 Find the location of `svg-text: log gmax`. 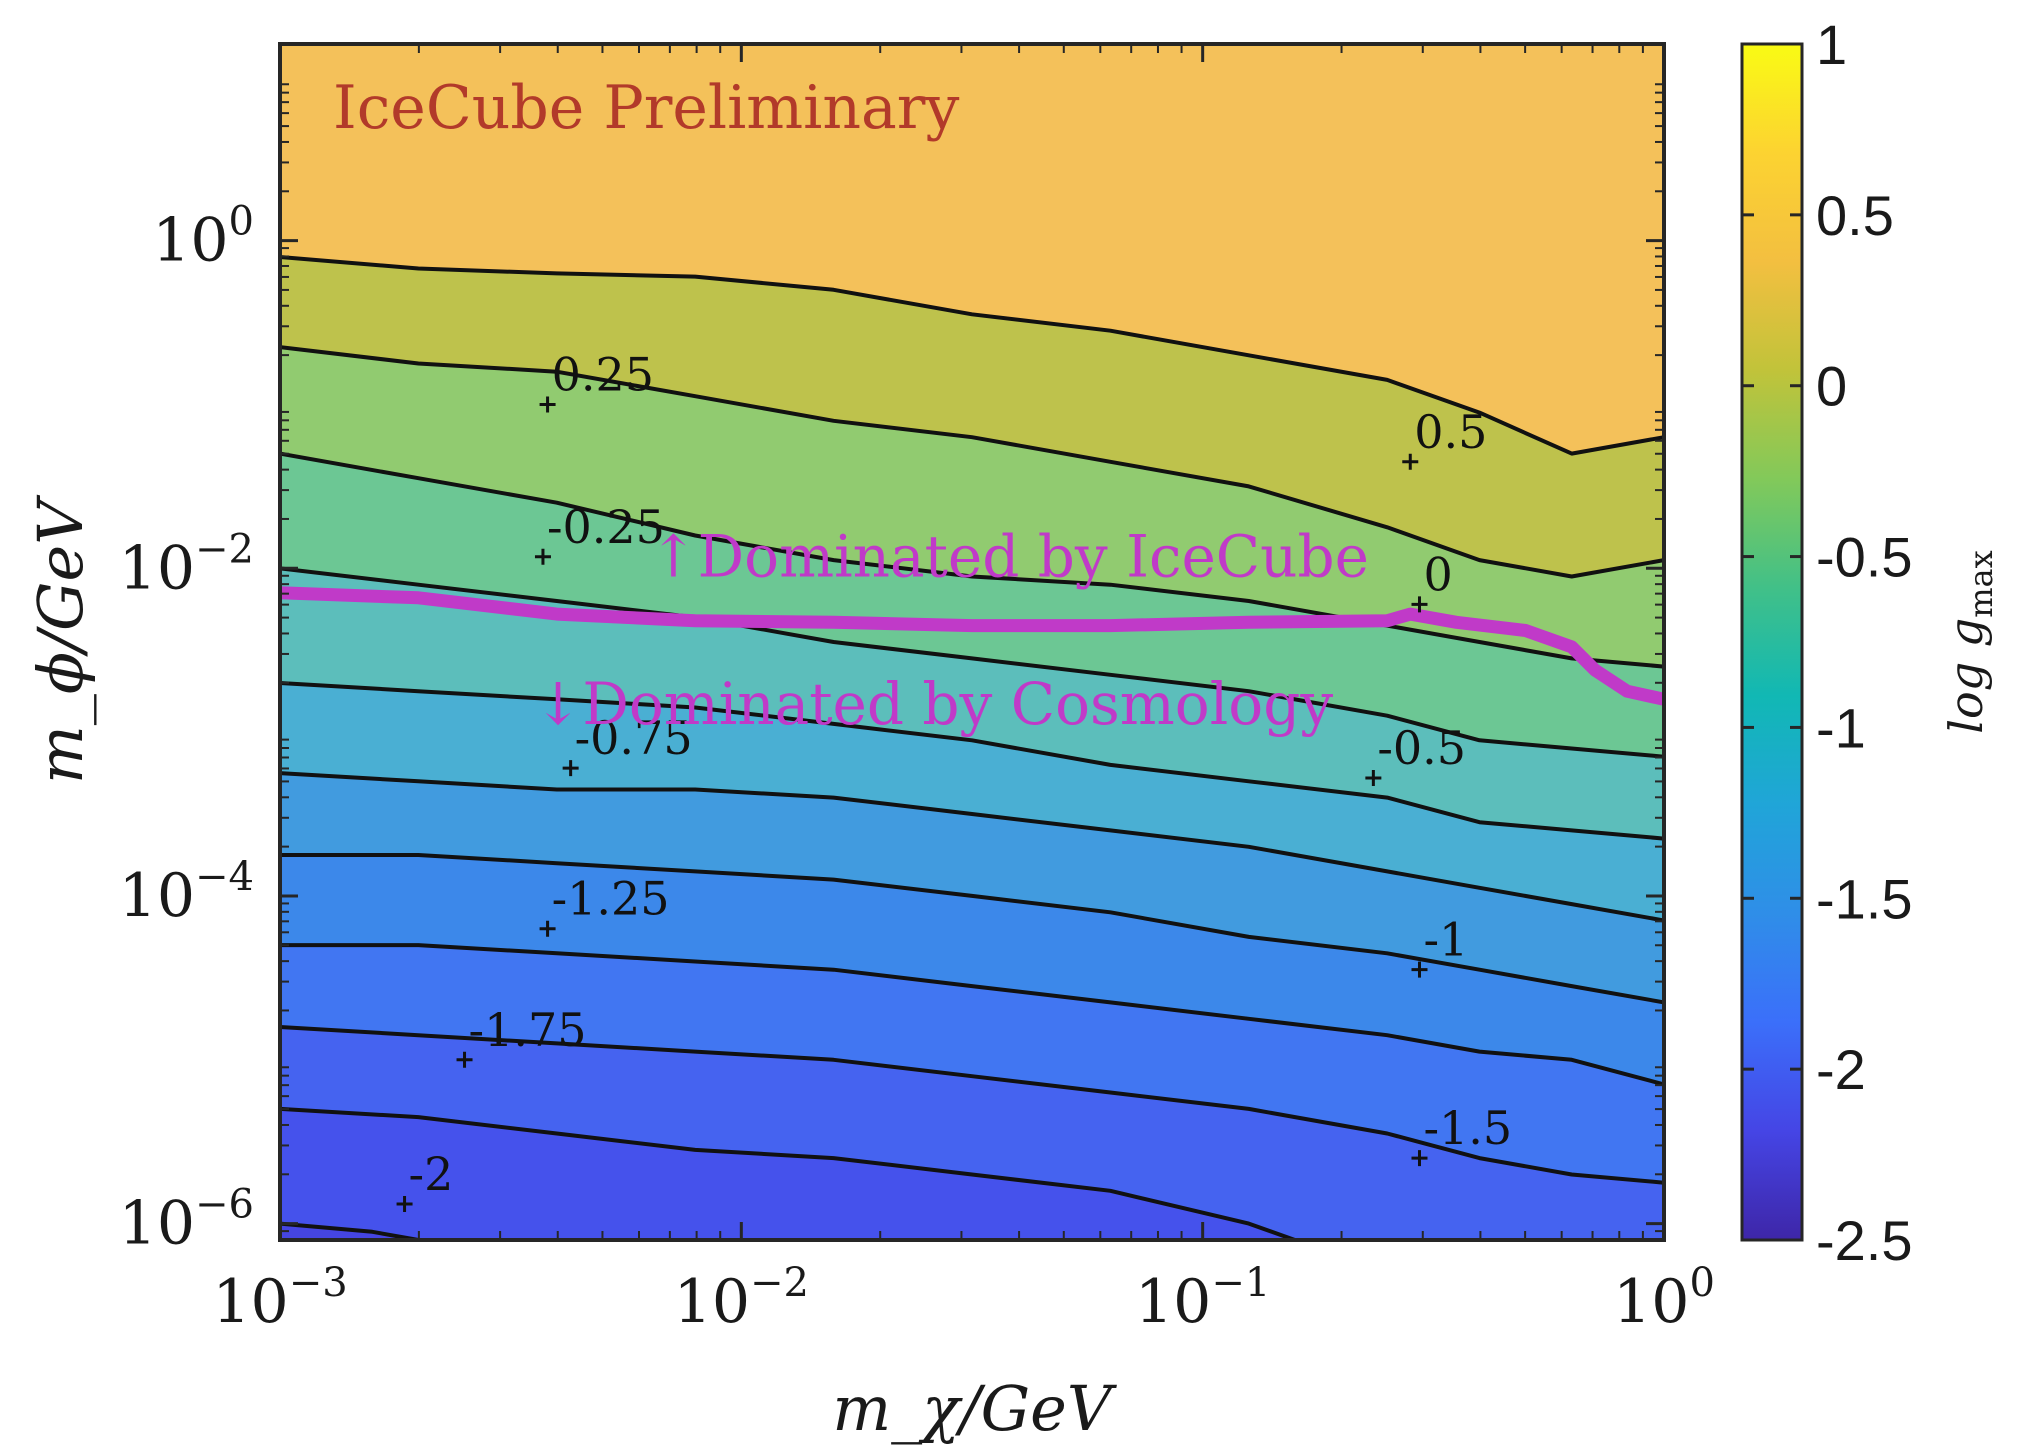

svg-text: log gmax is located at coordinates (1969, 641).